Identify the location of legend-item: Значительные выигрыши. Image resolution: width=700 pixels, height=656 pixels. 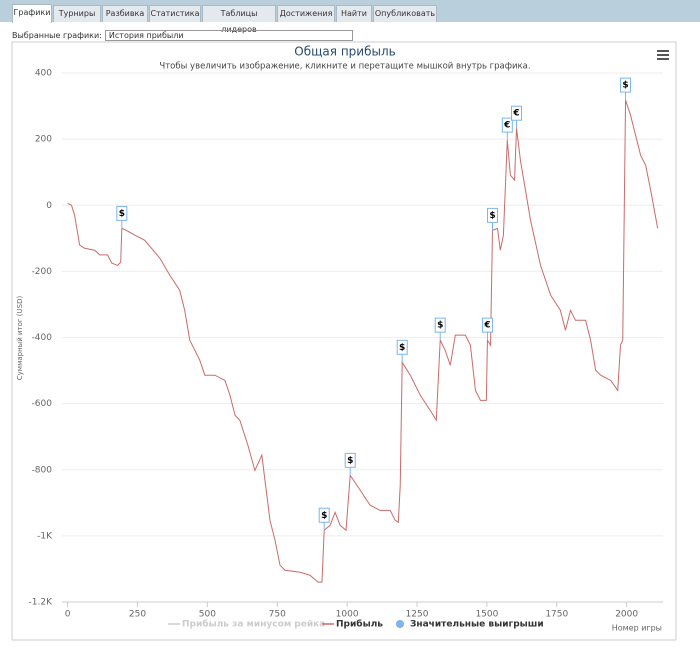
(470, 625).